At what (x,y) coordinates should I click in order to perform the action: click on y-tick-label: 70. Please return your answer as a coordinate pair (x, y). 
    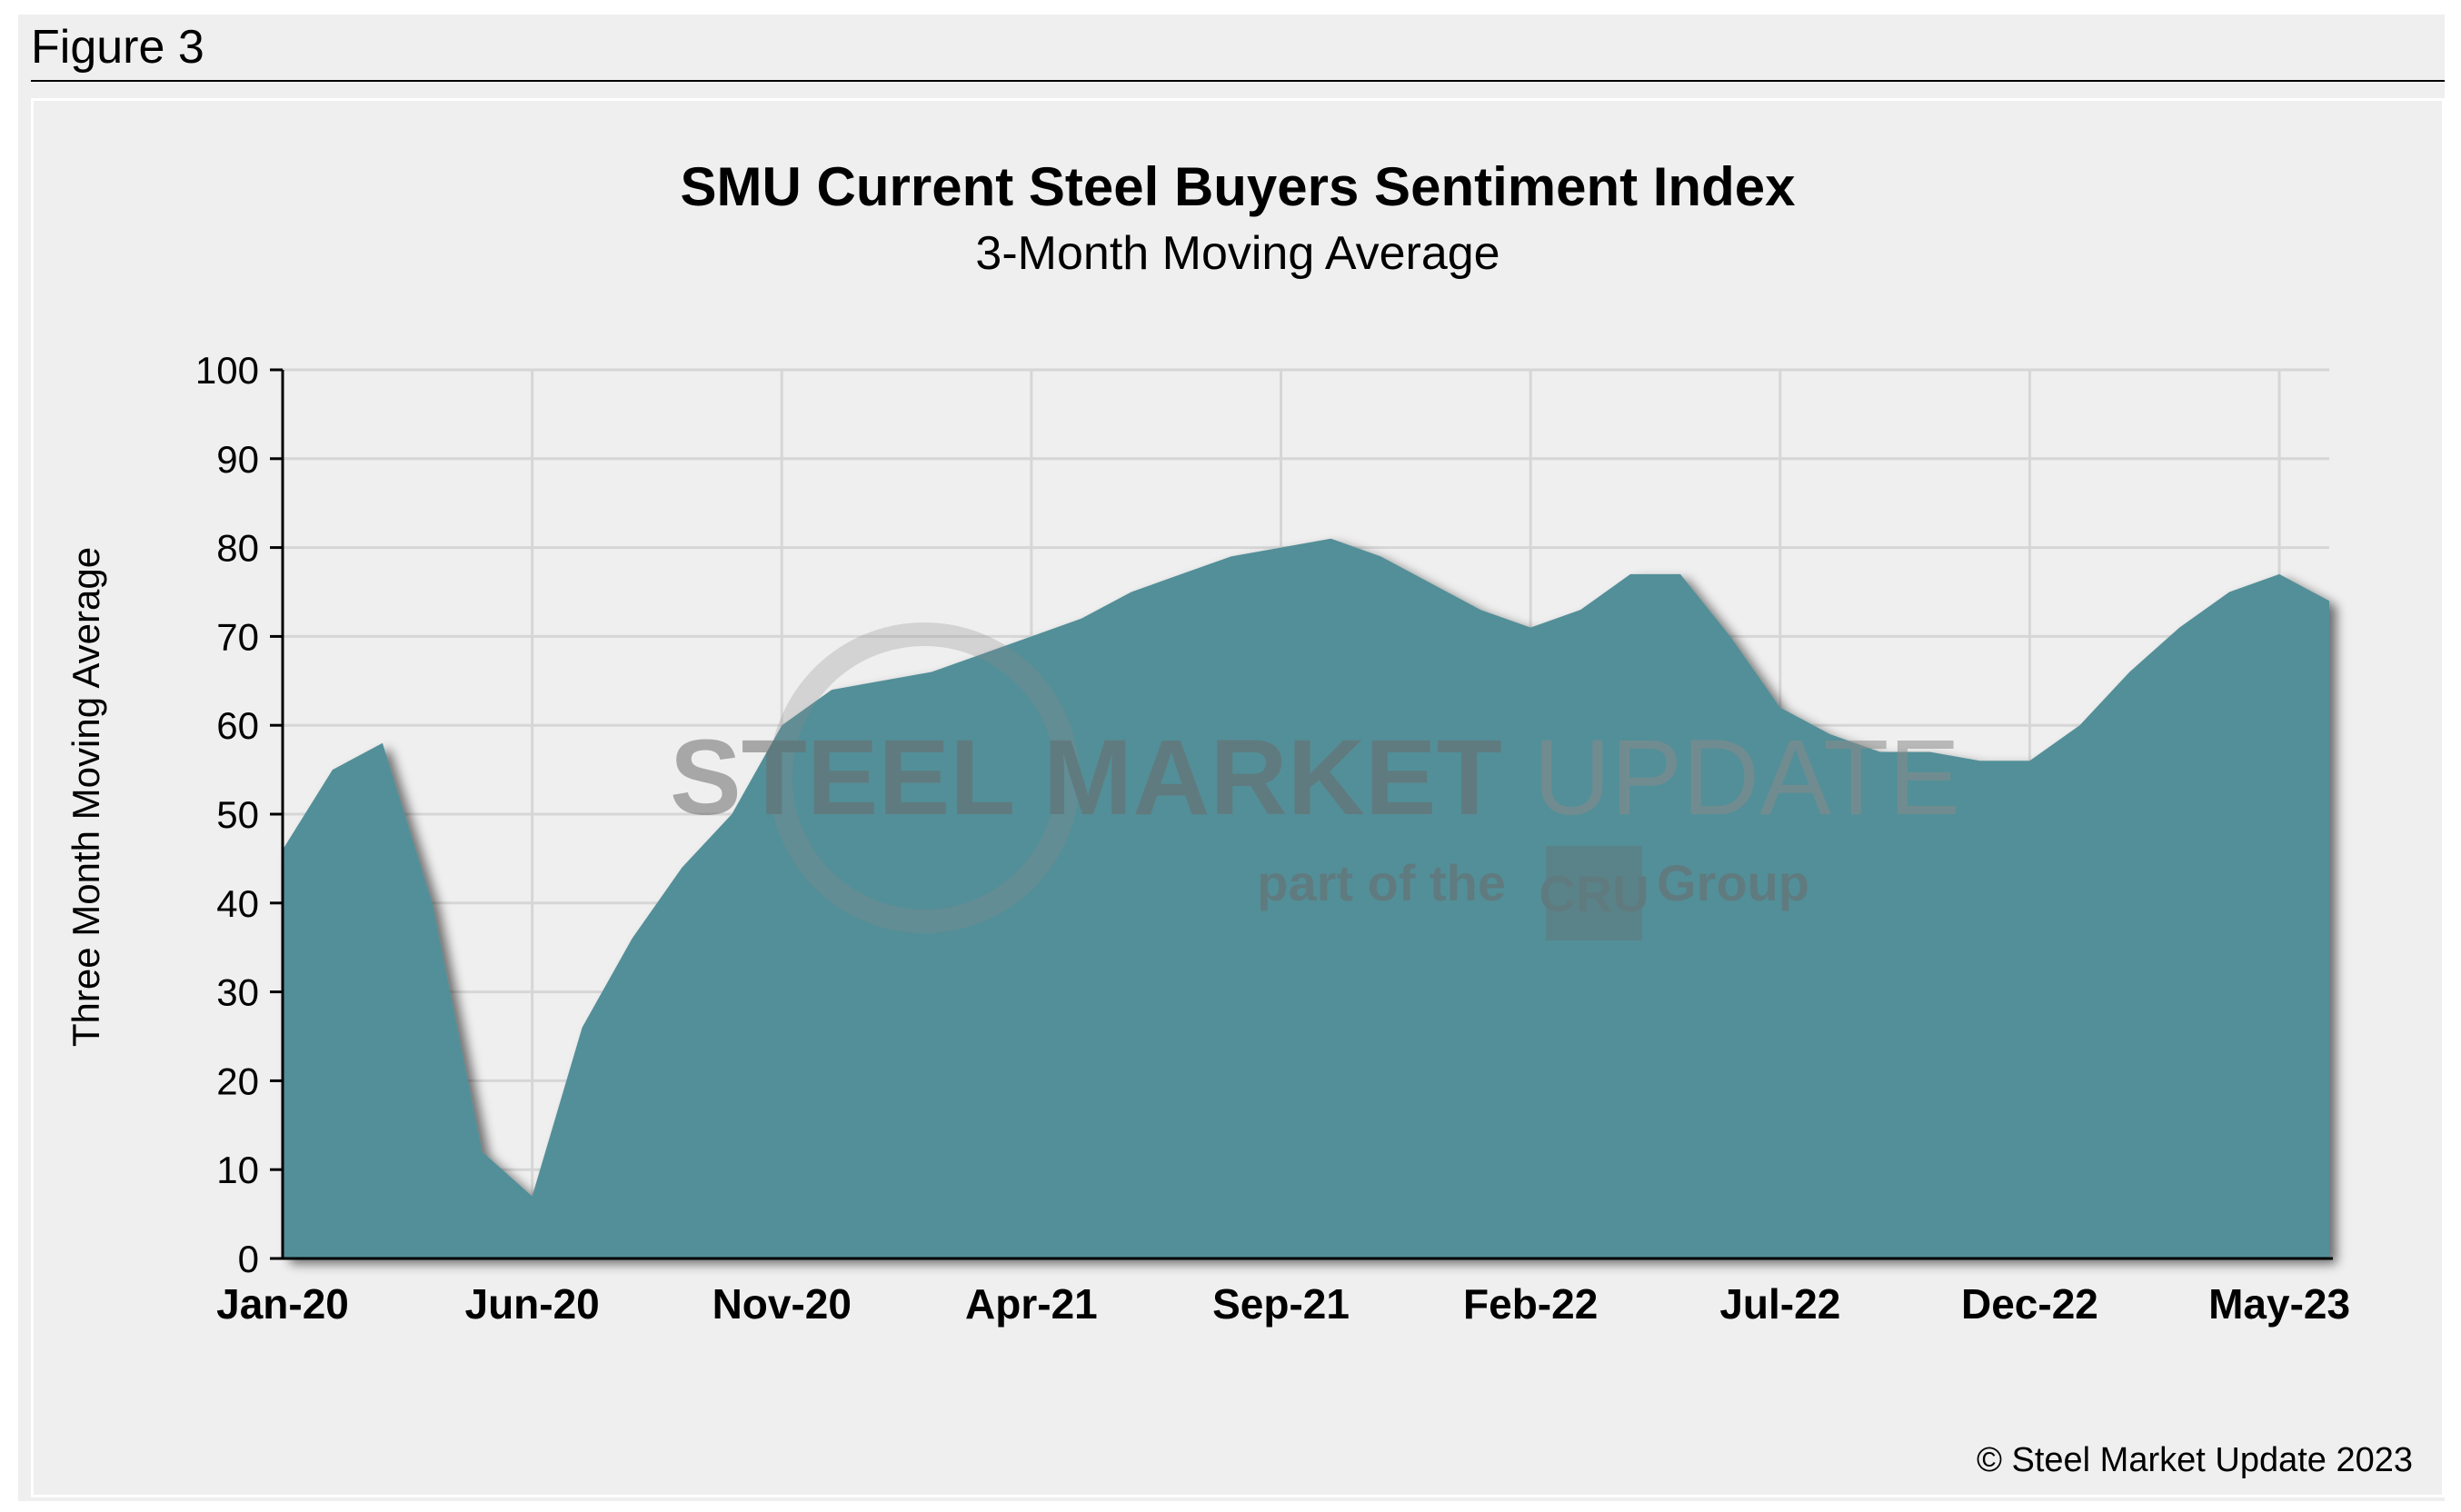
    Looking at the image, I should click on (237, 636).